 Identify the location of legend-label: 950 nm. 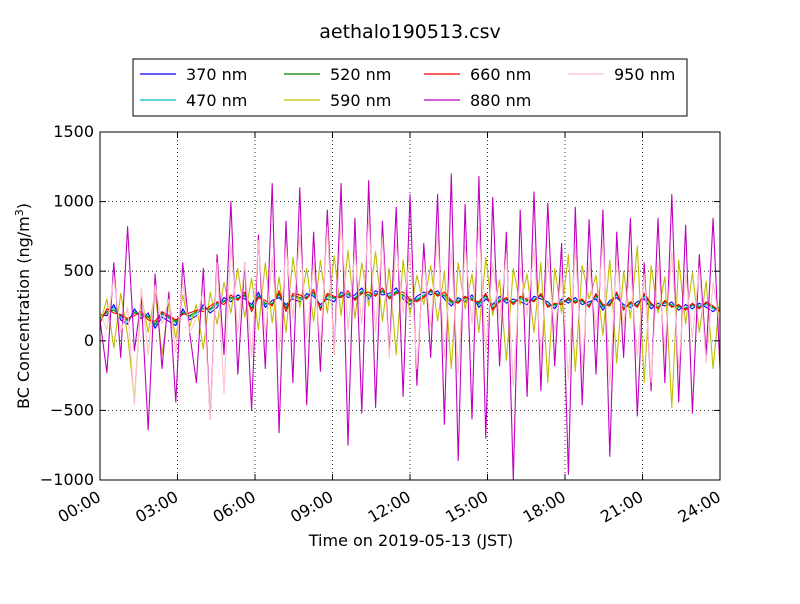
(644, 74).